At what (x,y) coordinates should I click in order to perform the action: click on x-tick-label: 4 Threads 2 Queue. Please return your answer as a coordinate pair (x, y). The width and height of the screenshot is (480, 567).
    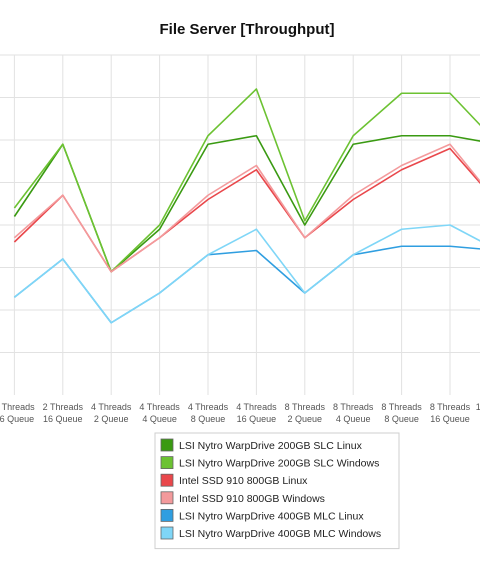
    Looking at the image, I should click on (111, 413).